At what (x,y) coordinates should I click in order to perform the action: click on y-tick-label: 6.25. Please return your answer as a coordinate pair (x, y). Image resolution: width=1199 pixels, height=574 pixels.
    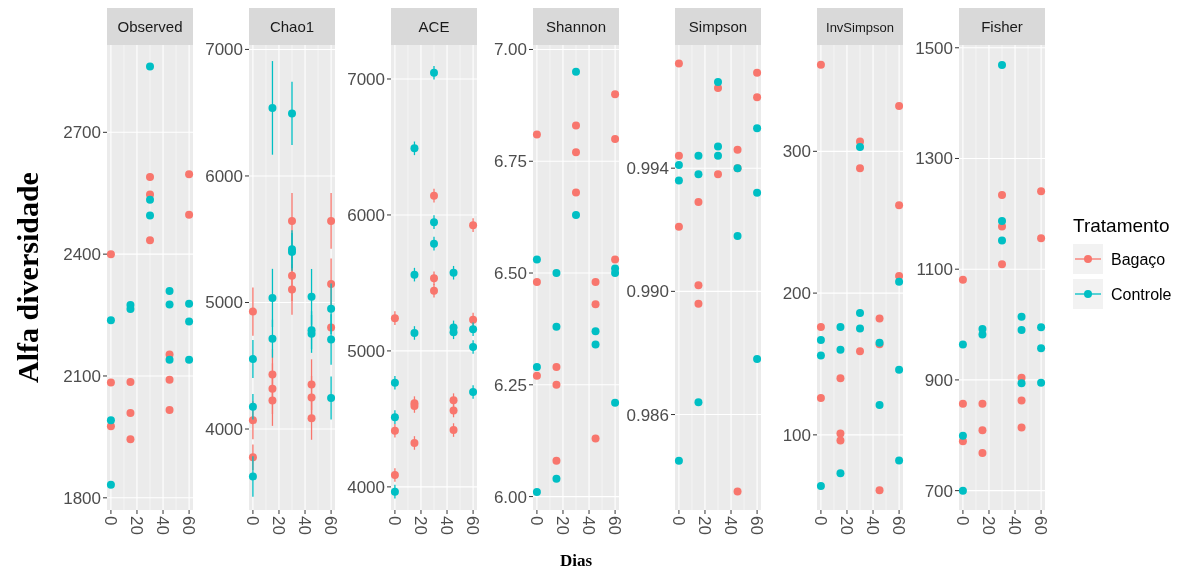
    Looking at the image, I should click on (510, 385).